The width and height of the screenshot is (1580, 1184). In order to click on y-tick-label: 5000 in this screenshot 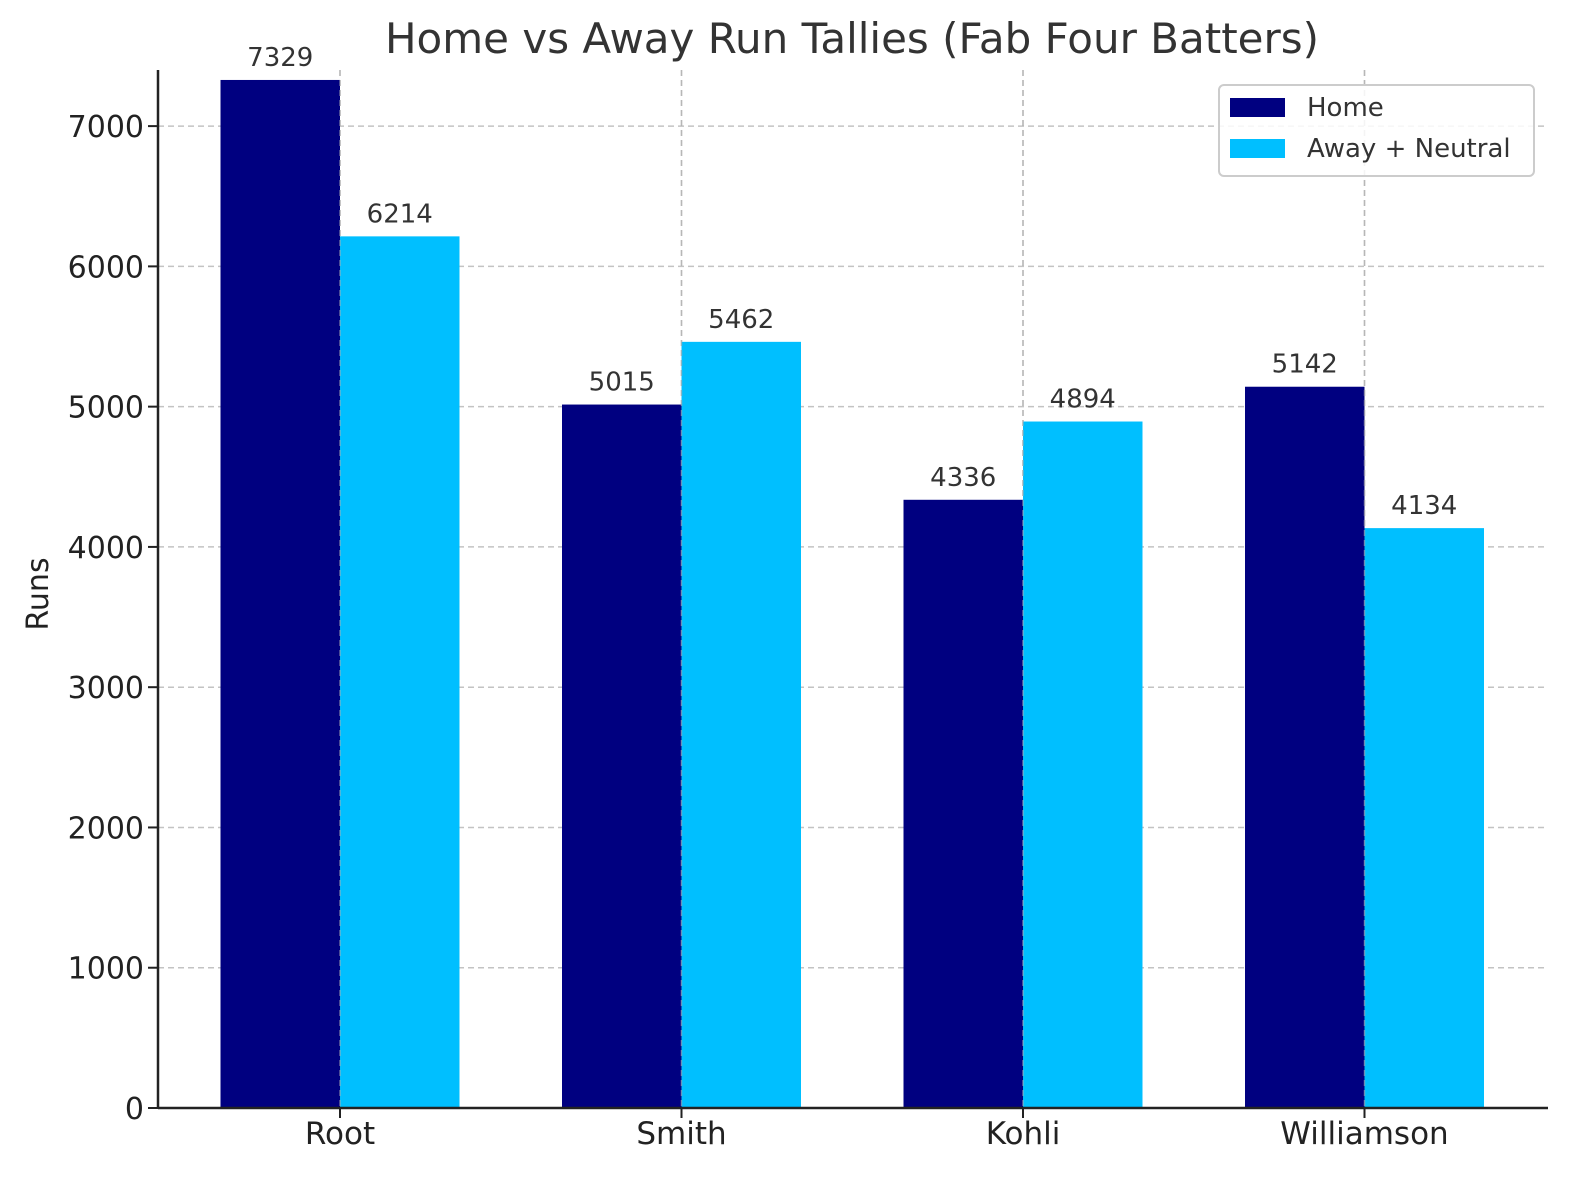, I will do `click(106, 408)`.